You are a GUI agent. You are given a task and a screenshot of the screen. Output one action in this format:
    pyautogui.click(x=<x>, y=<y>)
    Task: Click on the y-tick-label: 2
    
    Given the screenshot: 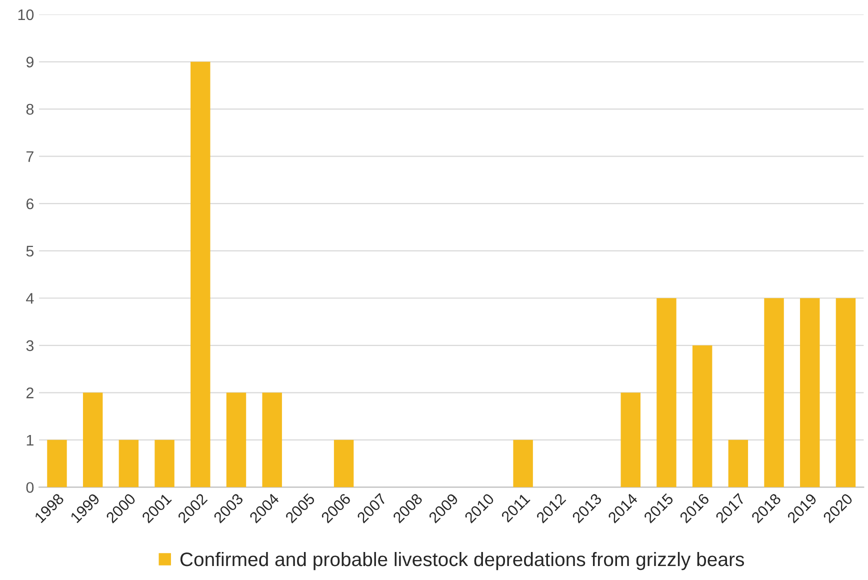 What is the action you would take?
    pyautogui.click(x=30, y=393)
    